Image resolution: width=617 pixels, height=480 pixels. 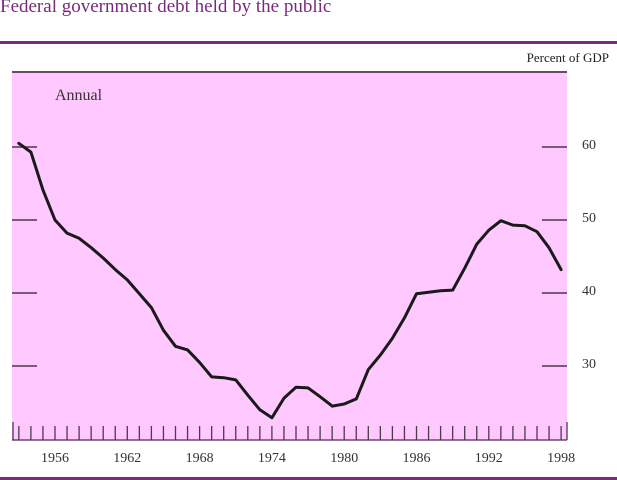 What do you see at coordinates (55, 458) in the screenshot?
I see `x-tick-label: 1956` at bounding box center [55, 458].